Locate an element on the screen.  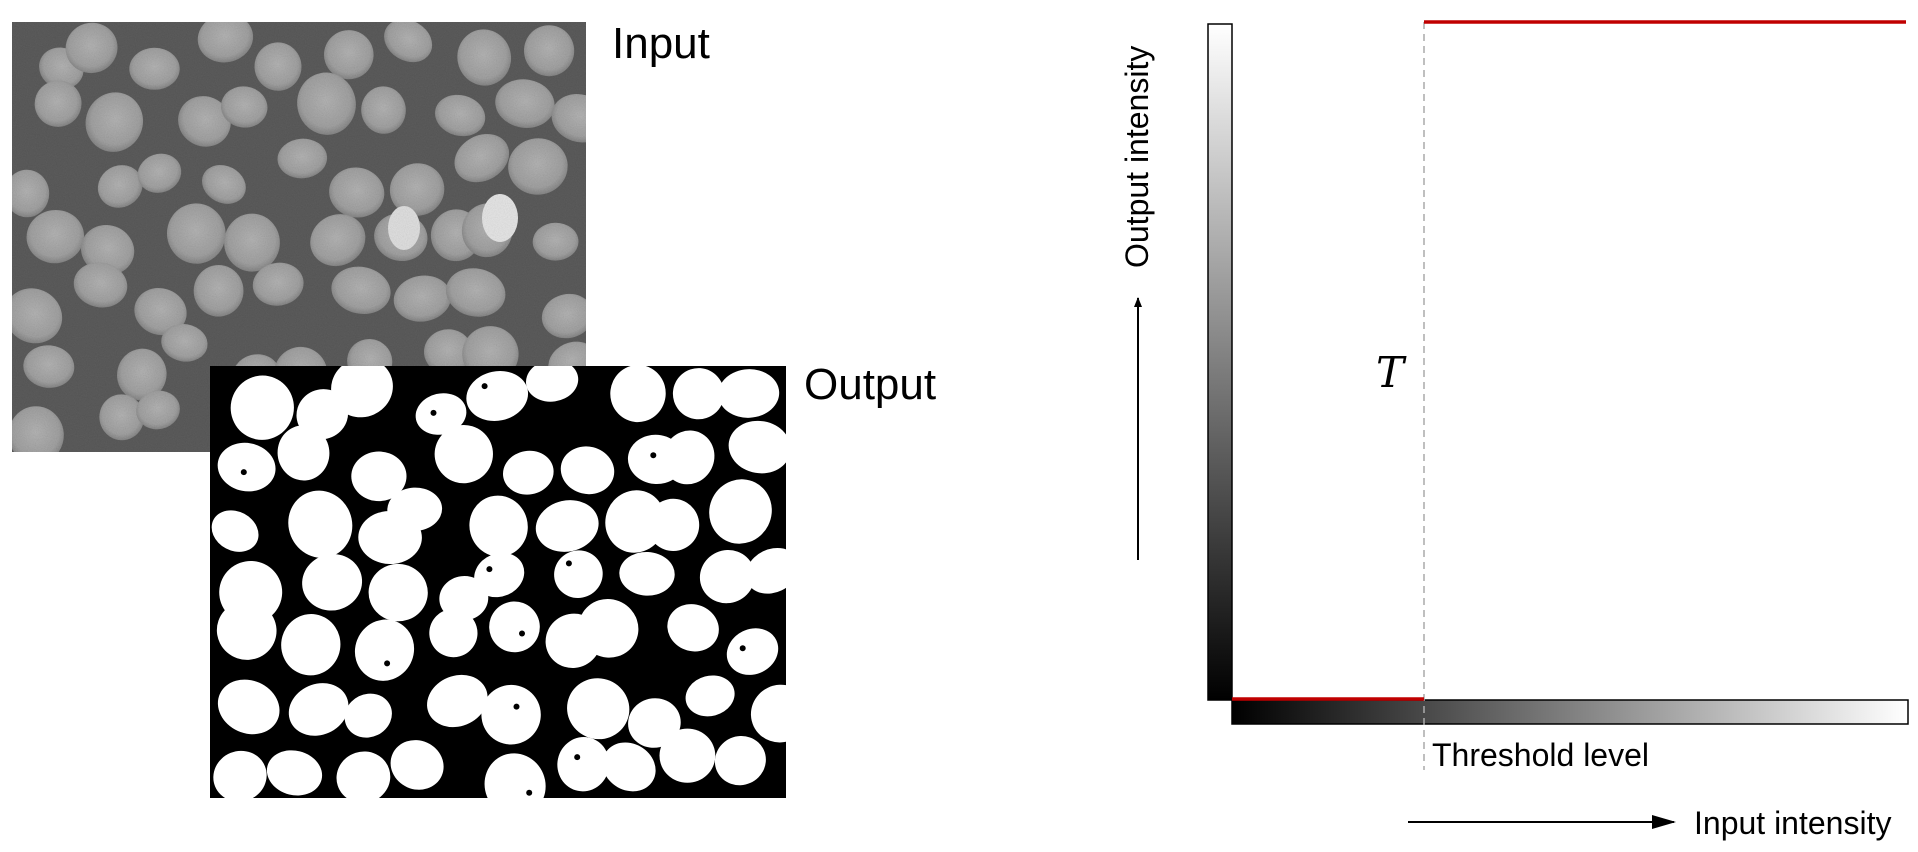
threshold-symbol: T is located at coordinates (1391, 372).